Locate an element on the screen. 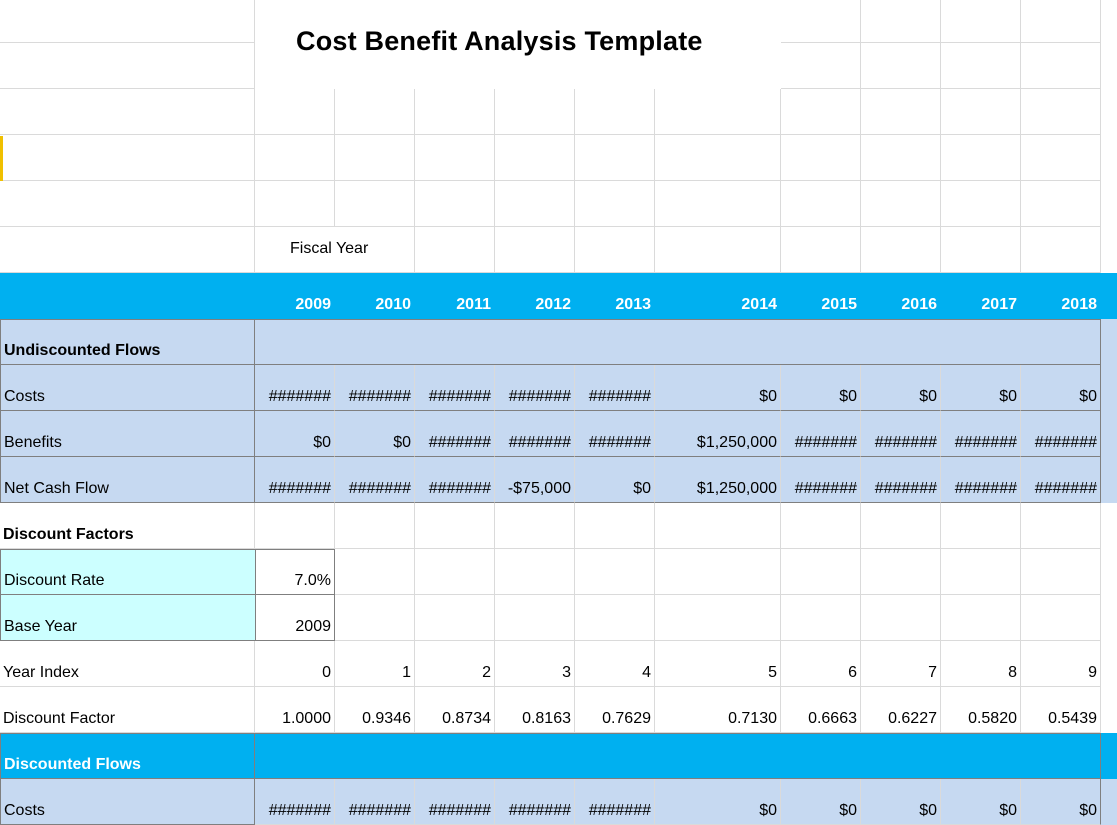 This screenshot has width=1117, height=825. value-cell: 0.8734 is located at coordinates (455, 710).